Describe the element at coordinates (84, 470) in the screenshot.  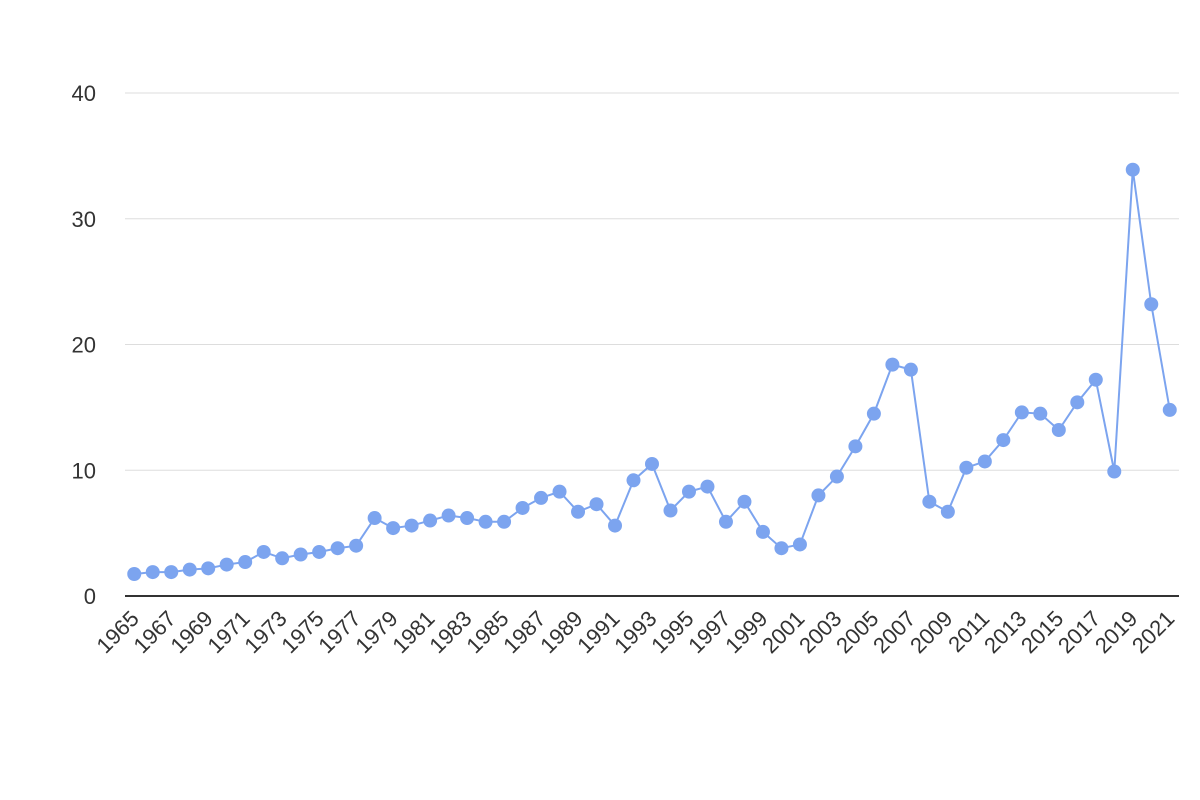
I see `y-tick-label: 10` at that location.